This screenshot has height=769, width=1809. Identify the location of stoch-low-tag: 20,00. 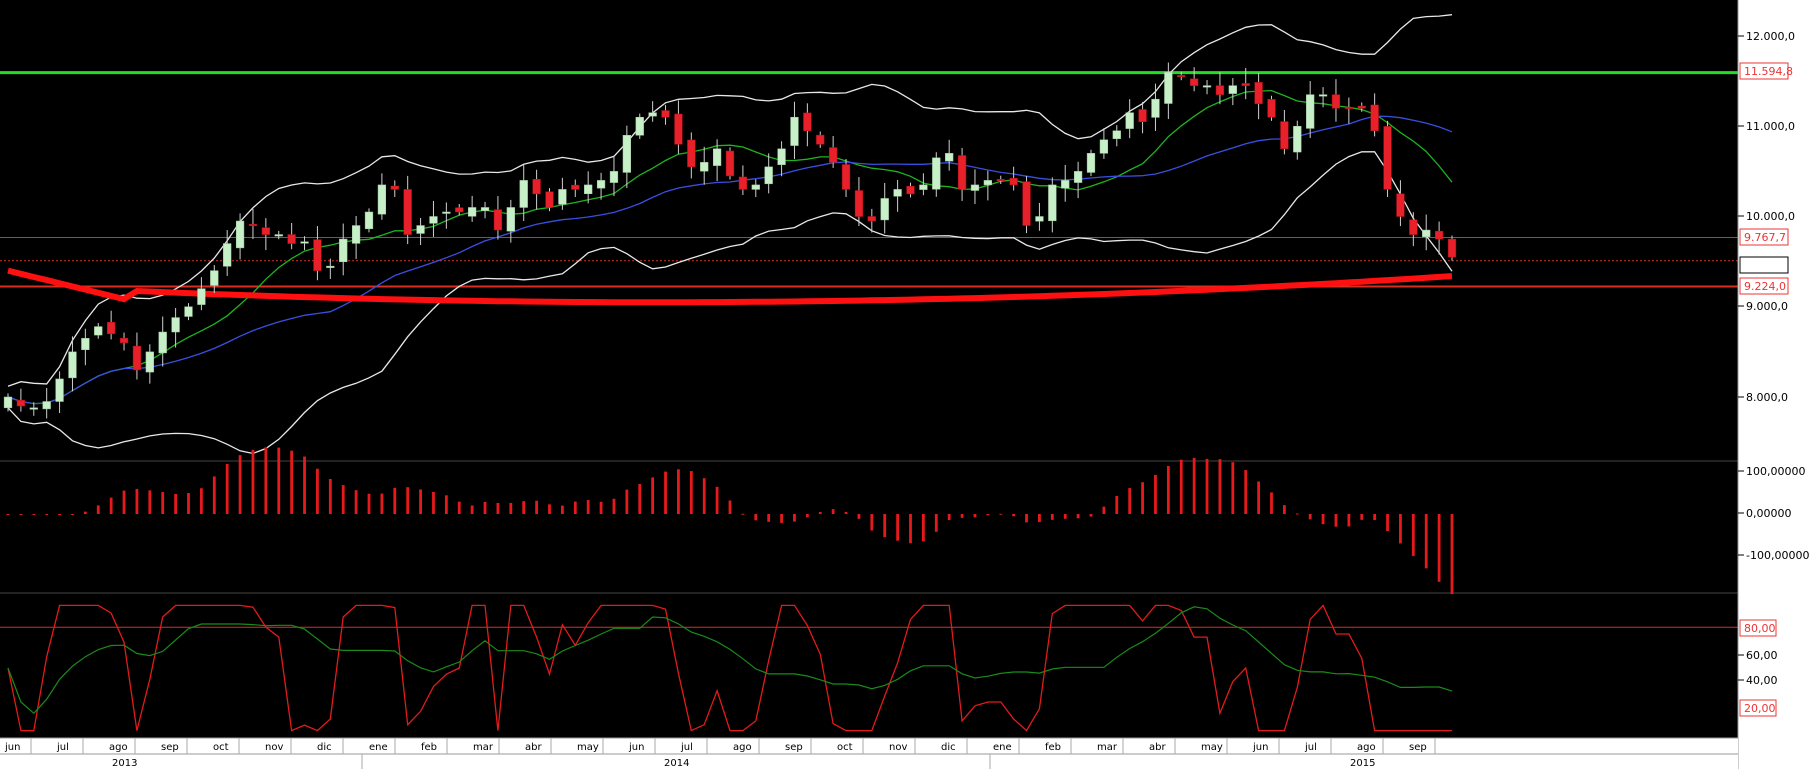
(1758, 708).